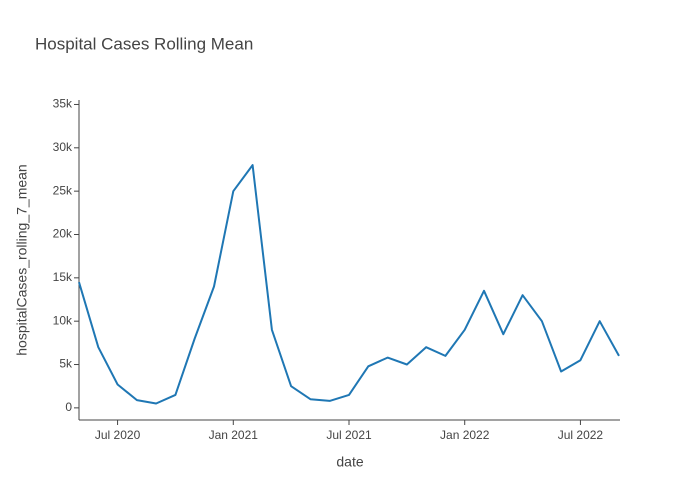 This screenshot has height=500, width=700. I want to click on x-axis-title: date, so click(349, 462).